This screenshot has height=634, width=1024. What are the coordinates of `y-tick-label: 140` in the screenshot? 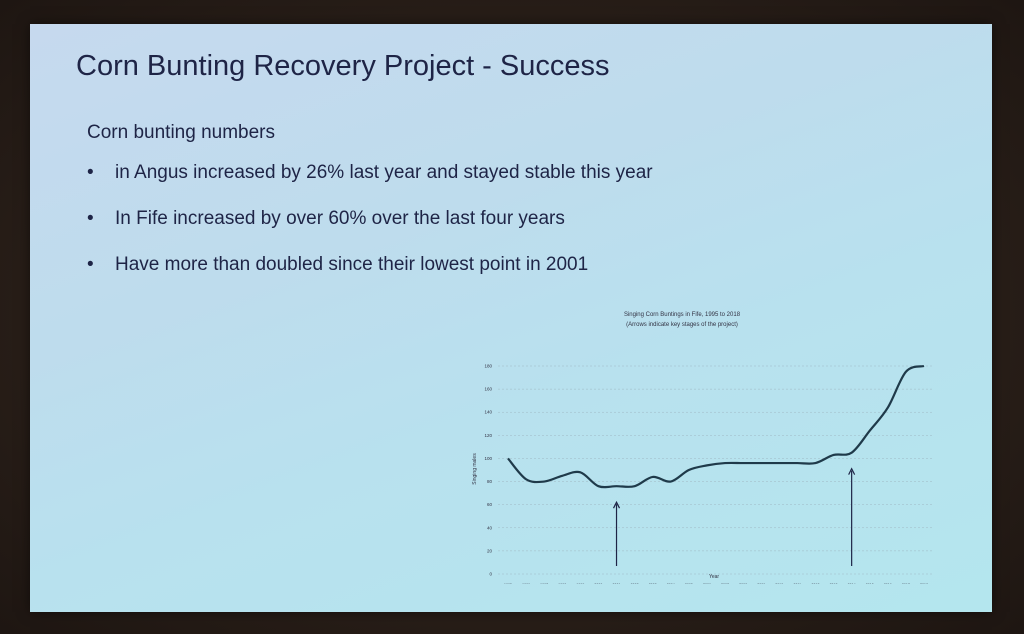 It's located at (488, 412).